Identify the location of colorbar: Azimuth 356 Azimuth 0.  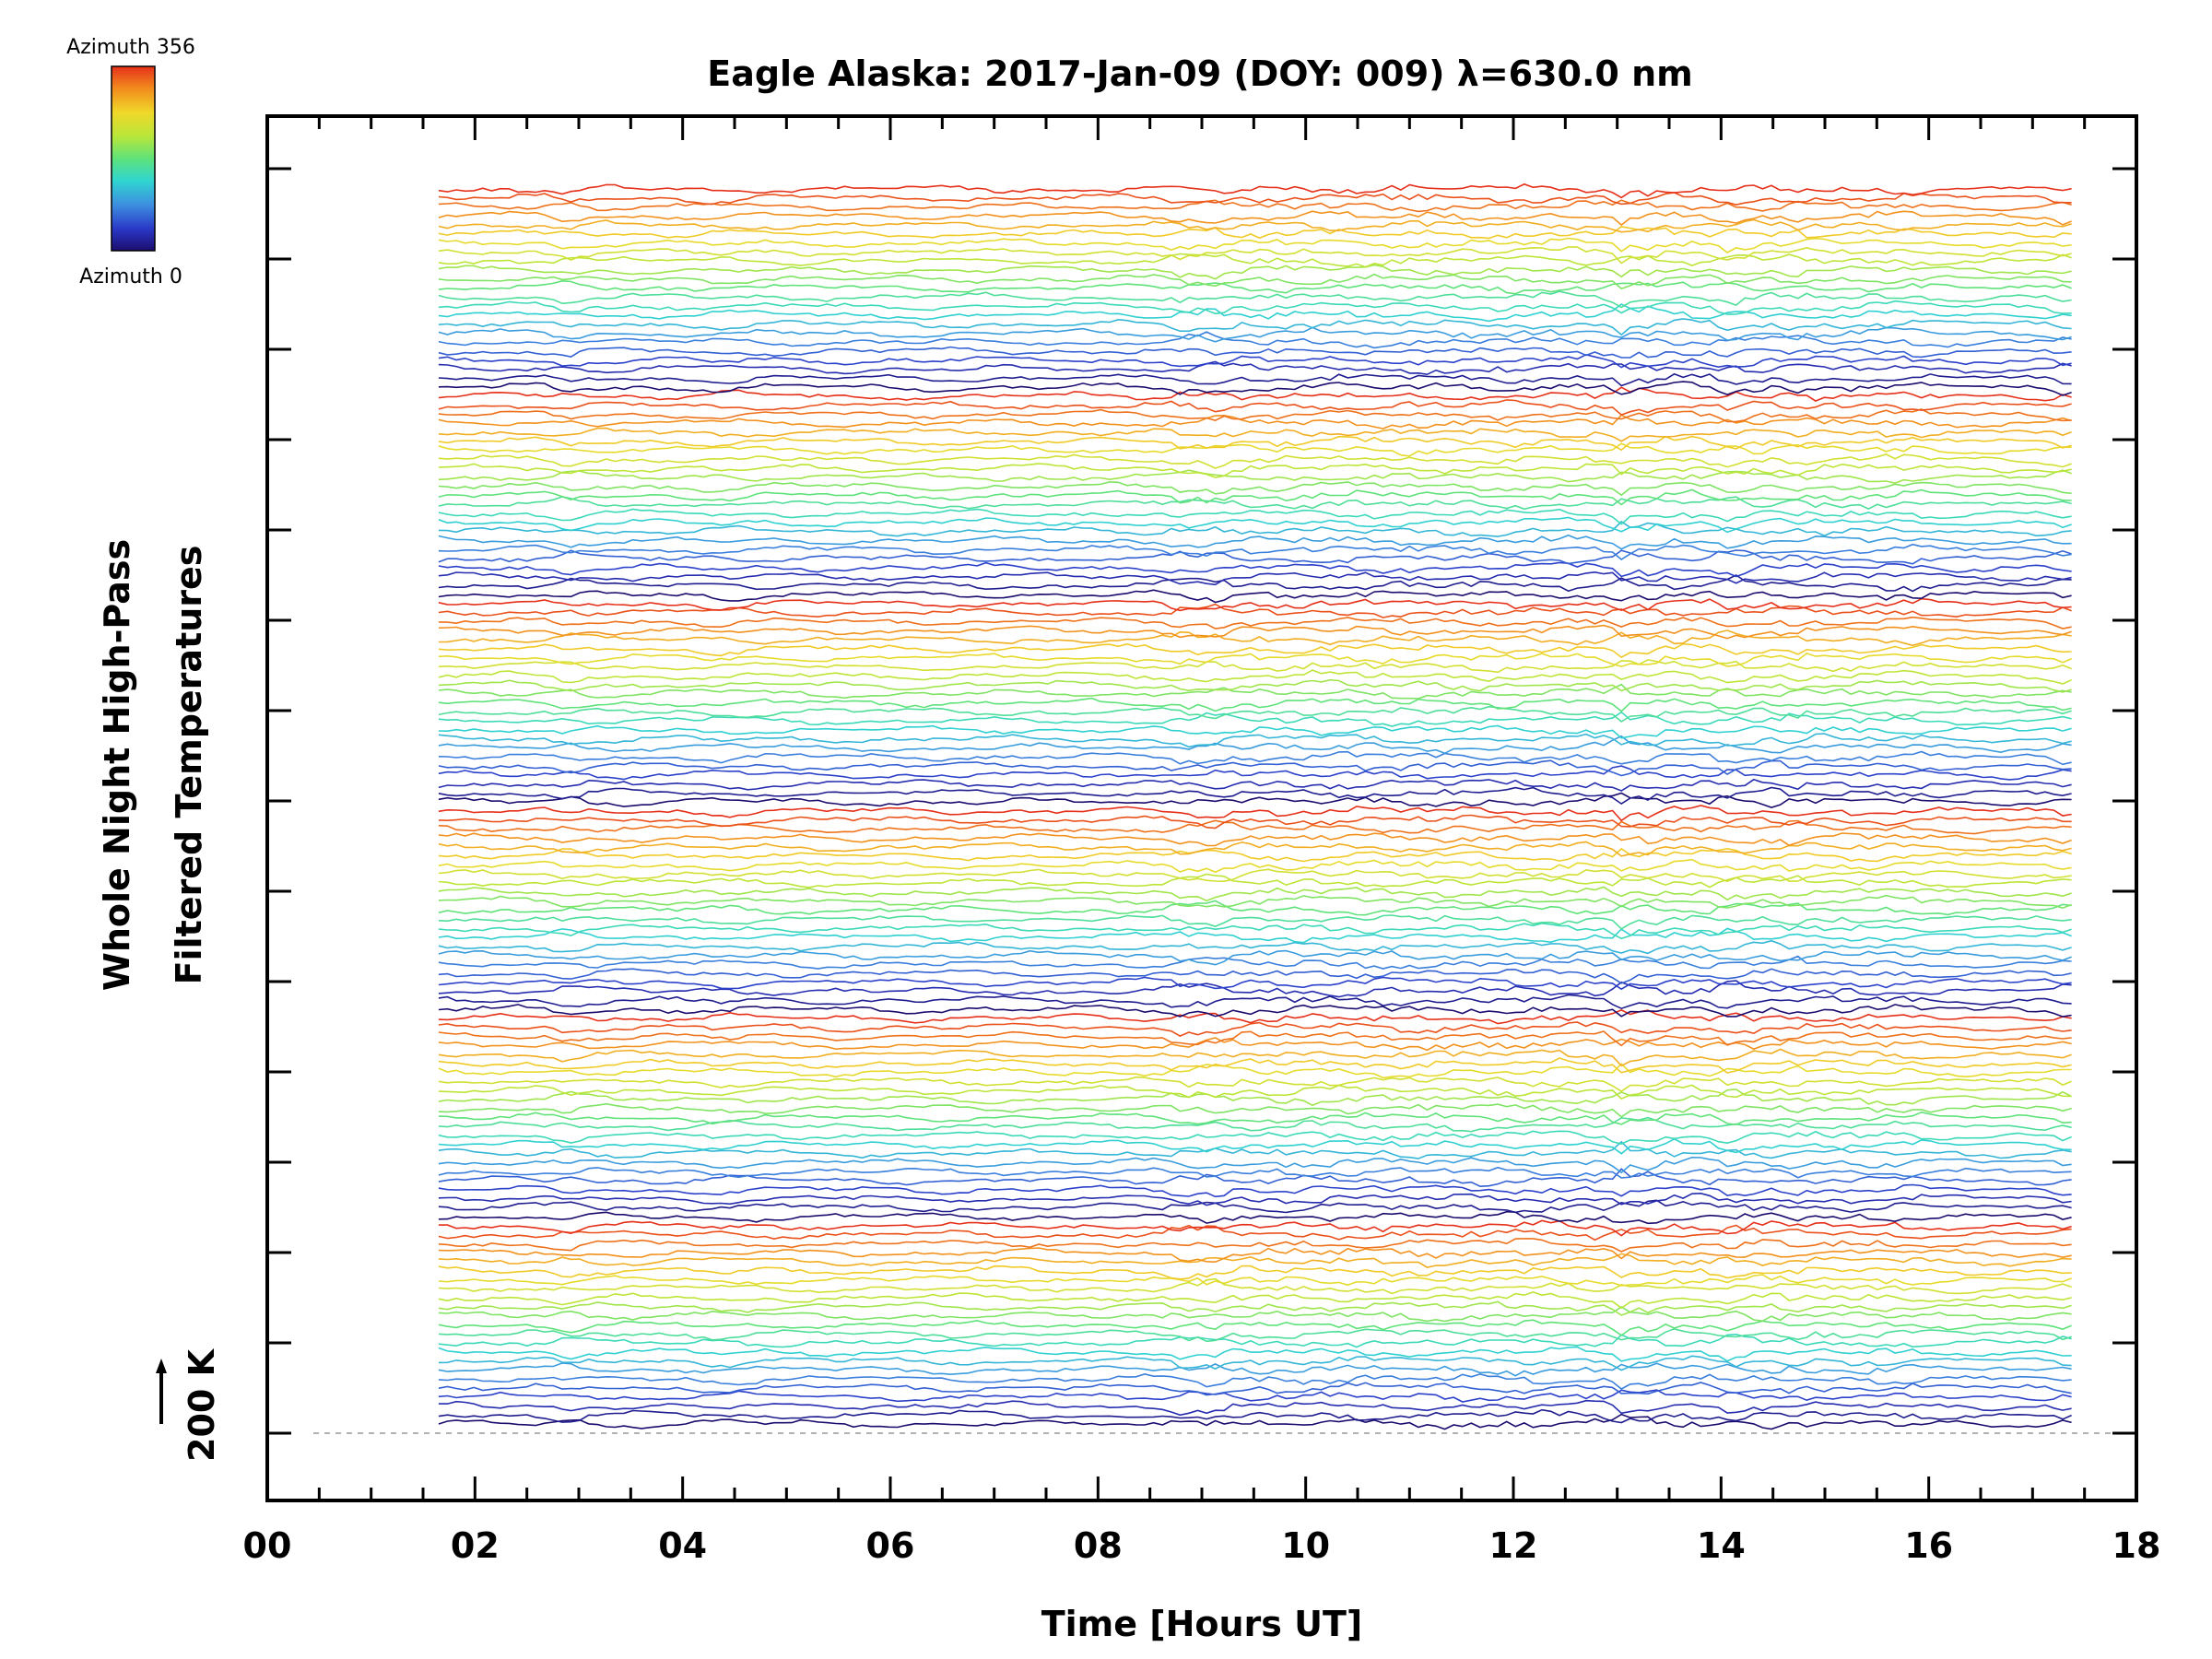
(130, 162).